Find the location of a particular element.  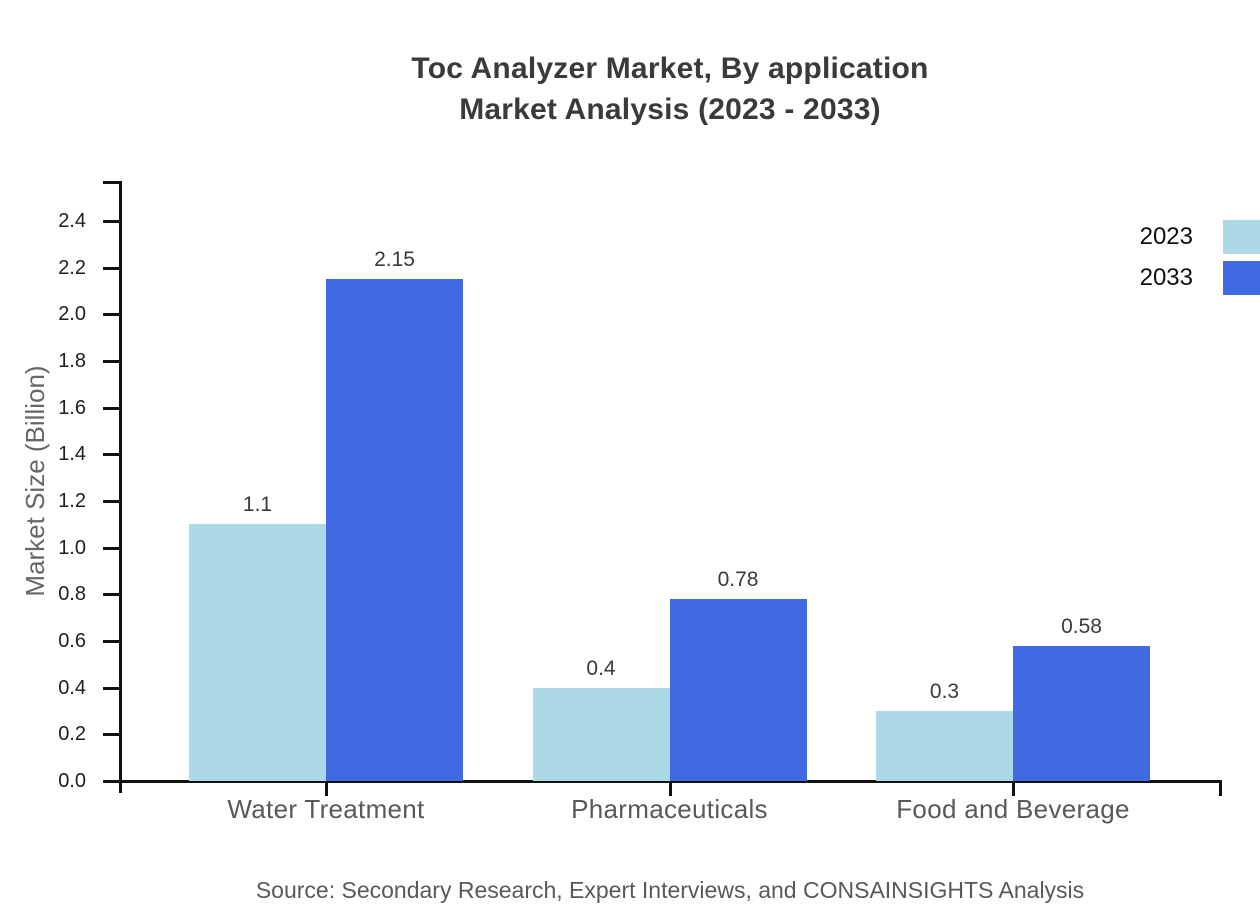

bar-value-label: 0.4 is located at coordinates (601, 668).